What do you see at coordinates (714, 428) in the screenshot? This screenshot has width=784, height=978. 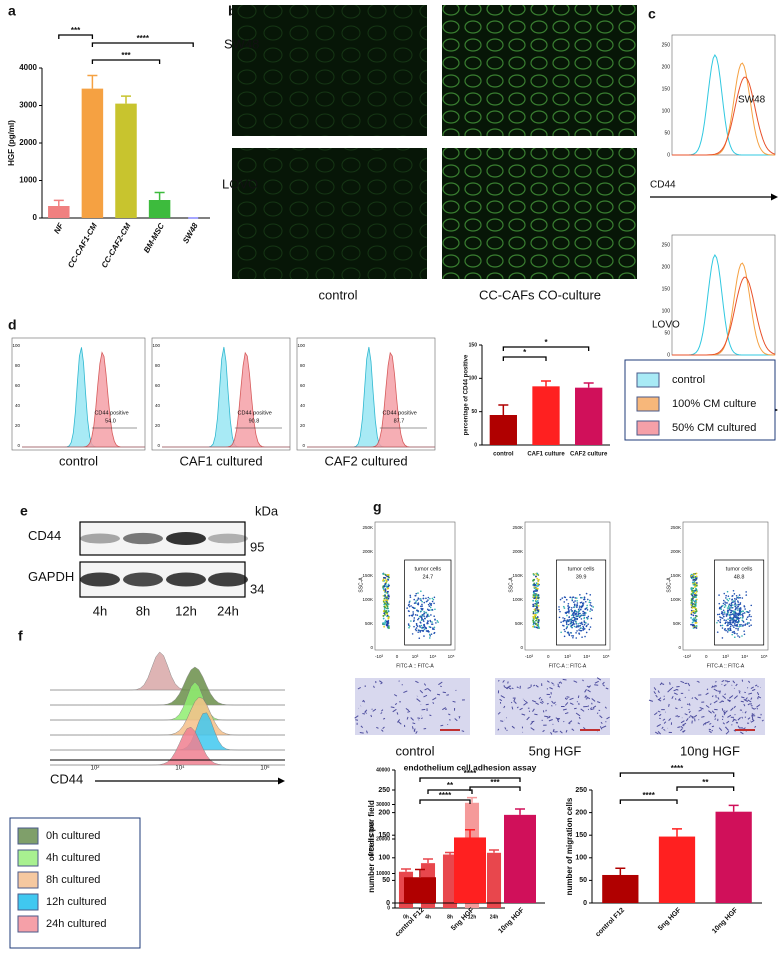 I see `legend-label: 50% CM cultured` at bounding box center [714, 428].